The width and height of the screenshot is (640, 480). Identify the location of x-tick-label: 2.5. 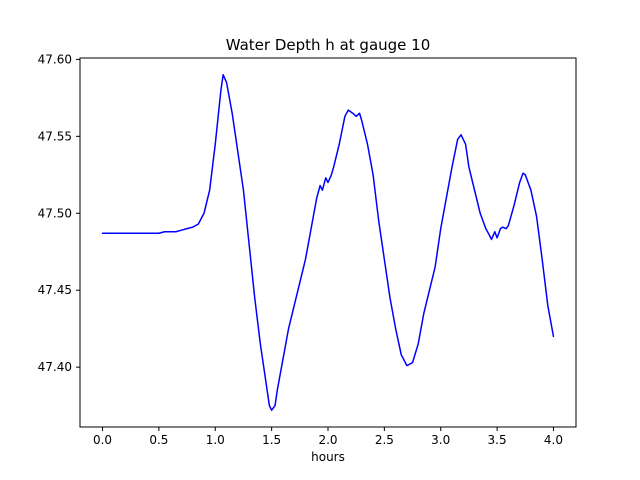
(384, 440).